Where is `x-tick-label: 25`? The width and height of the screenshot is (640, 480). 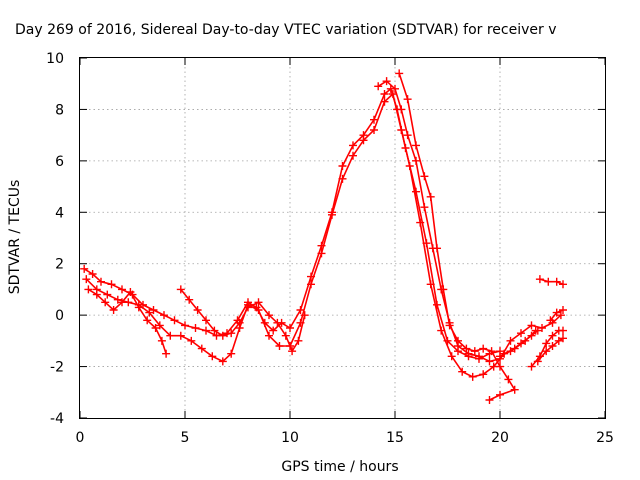 x-tick-label: 25 is located at coordinates (605, 438).